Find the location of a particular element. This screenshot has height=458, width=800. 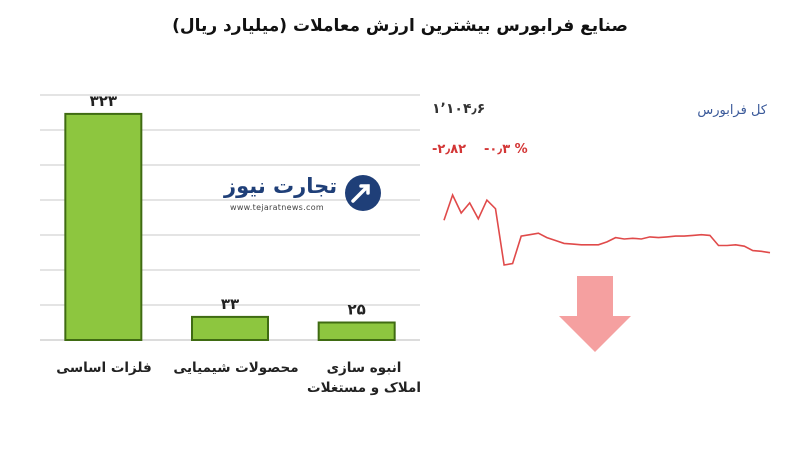

index-series-line is located at coordinates (607, 229).